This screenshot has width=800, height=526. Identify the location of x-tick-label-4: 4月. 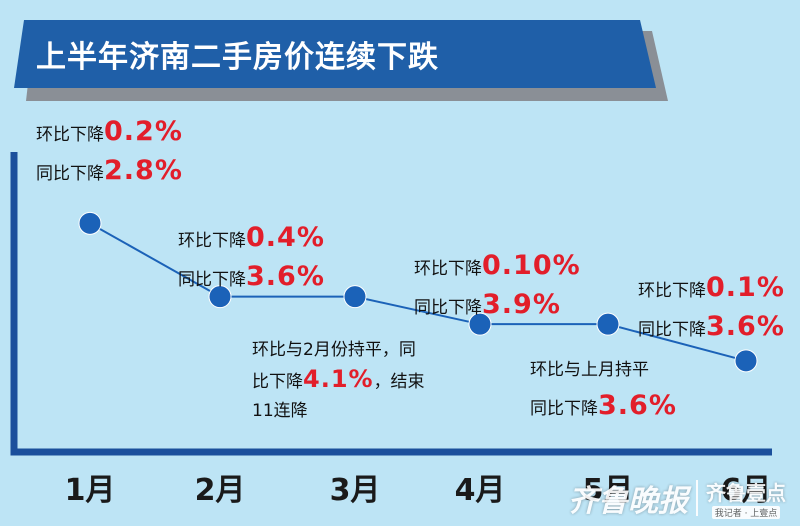
(480, 490).